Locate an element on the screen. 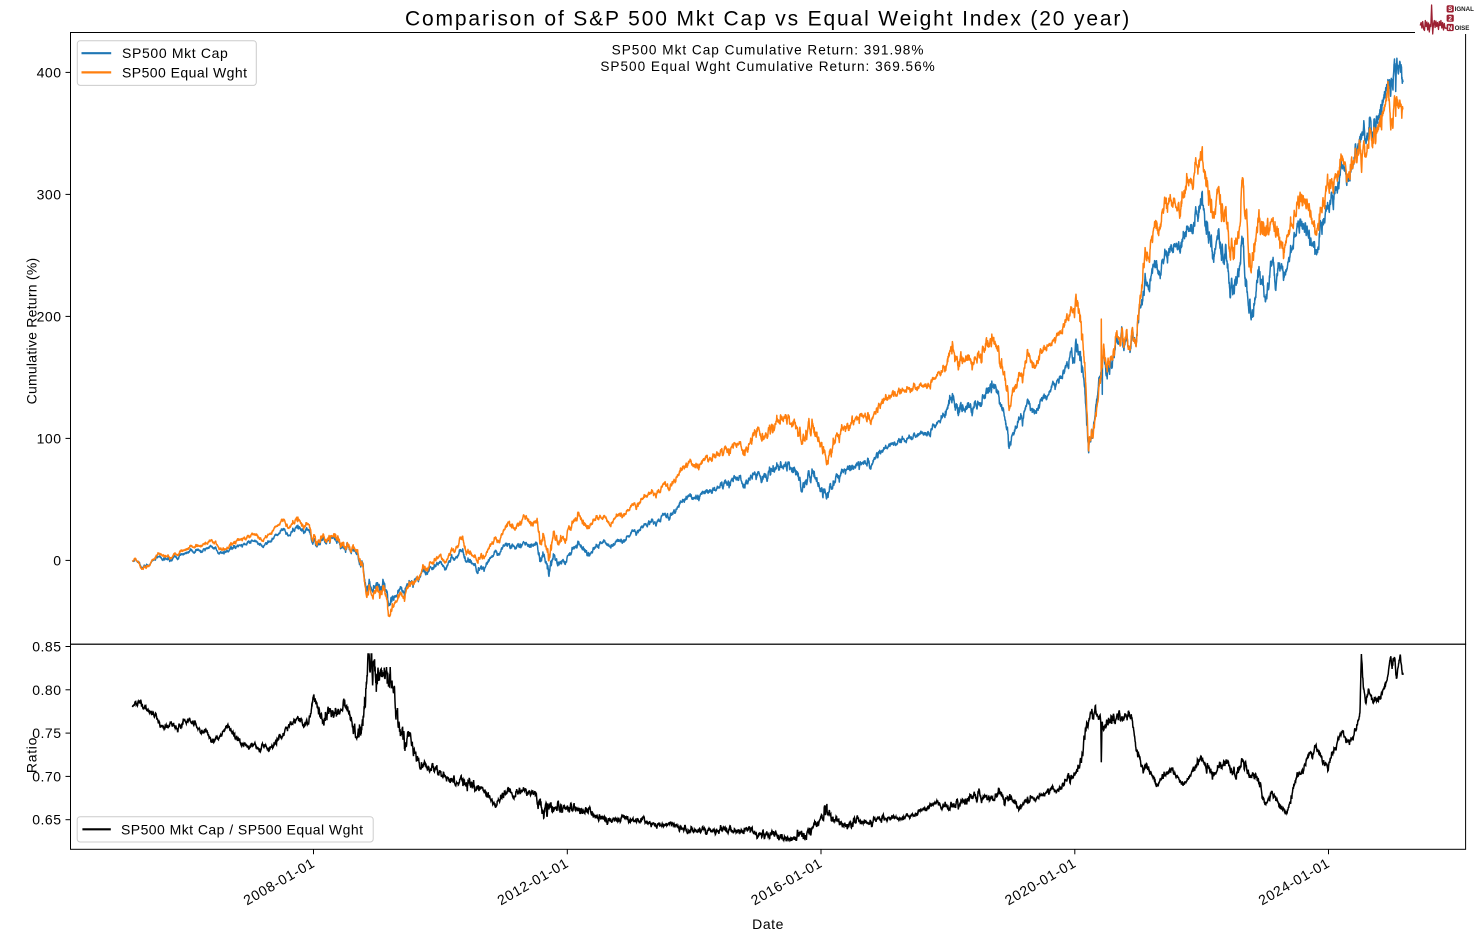 This screenshot has width=1475, height=941. svg-text: N is located at coordinates (1450, 28).